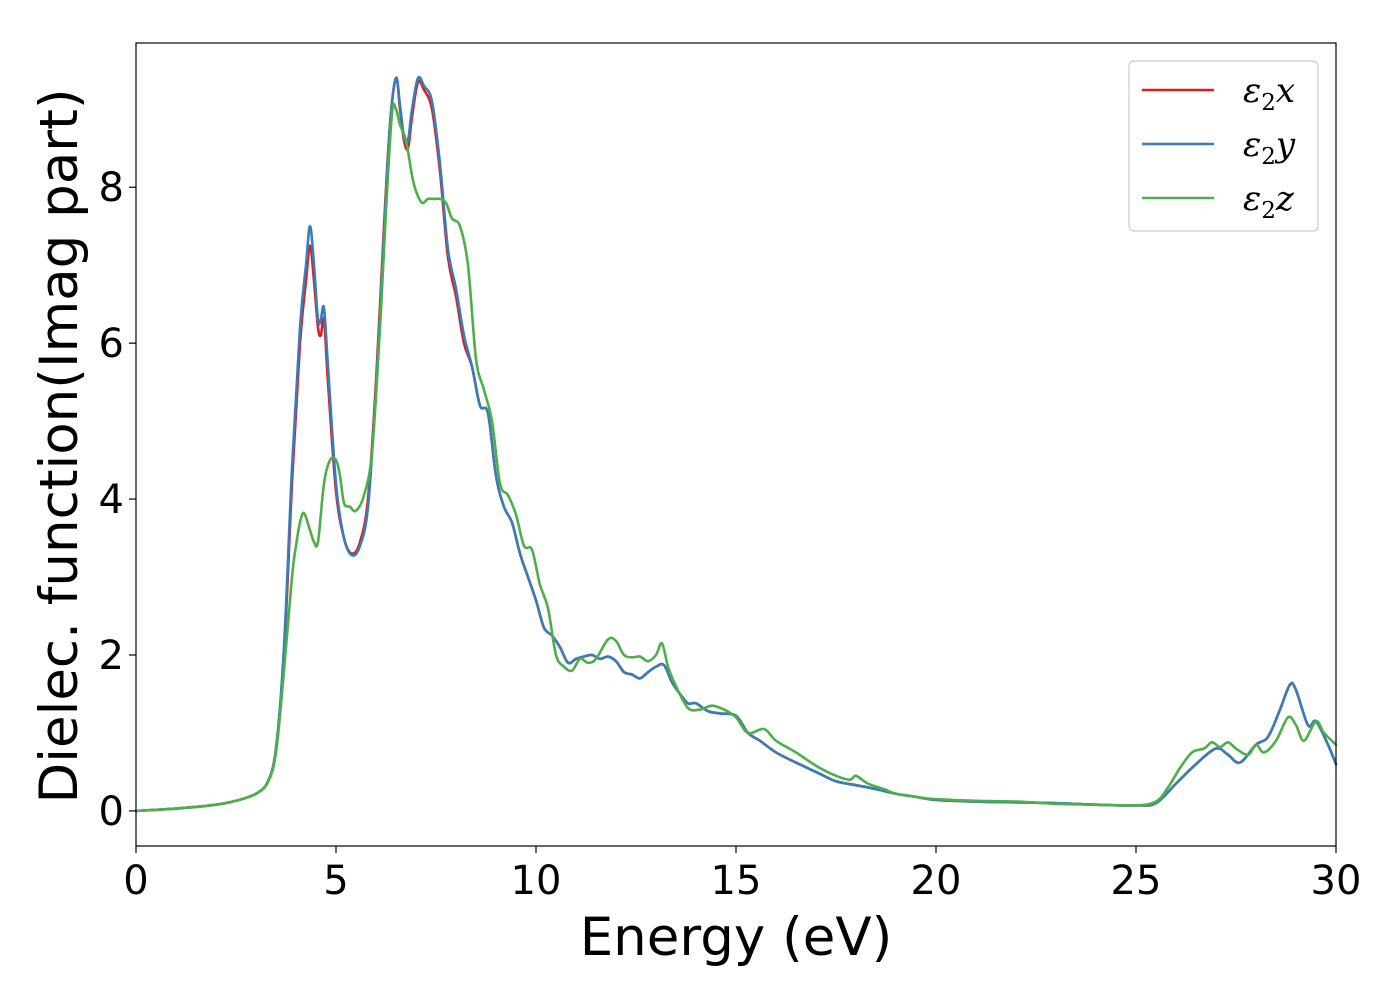  Describe the element at coordinates (1336, 881) in the screenshot. I see `x-tick-label: 30` at that location.